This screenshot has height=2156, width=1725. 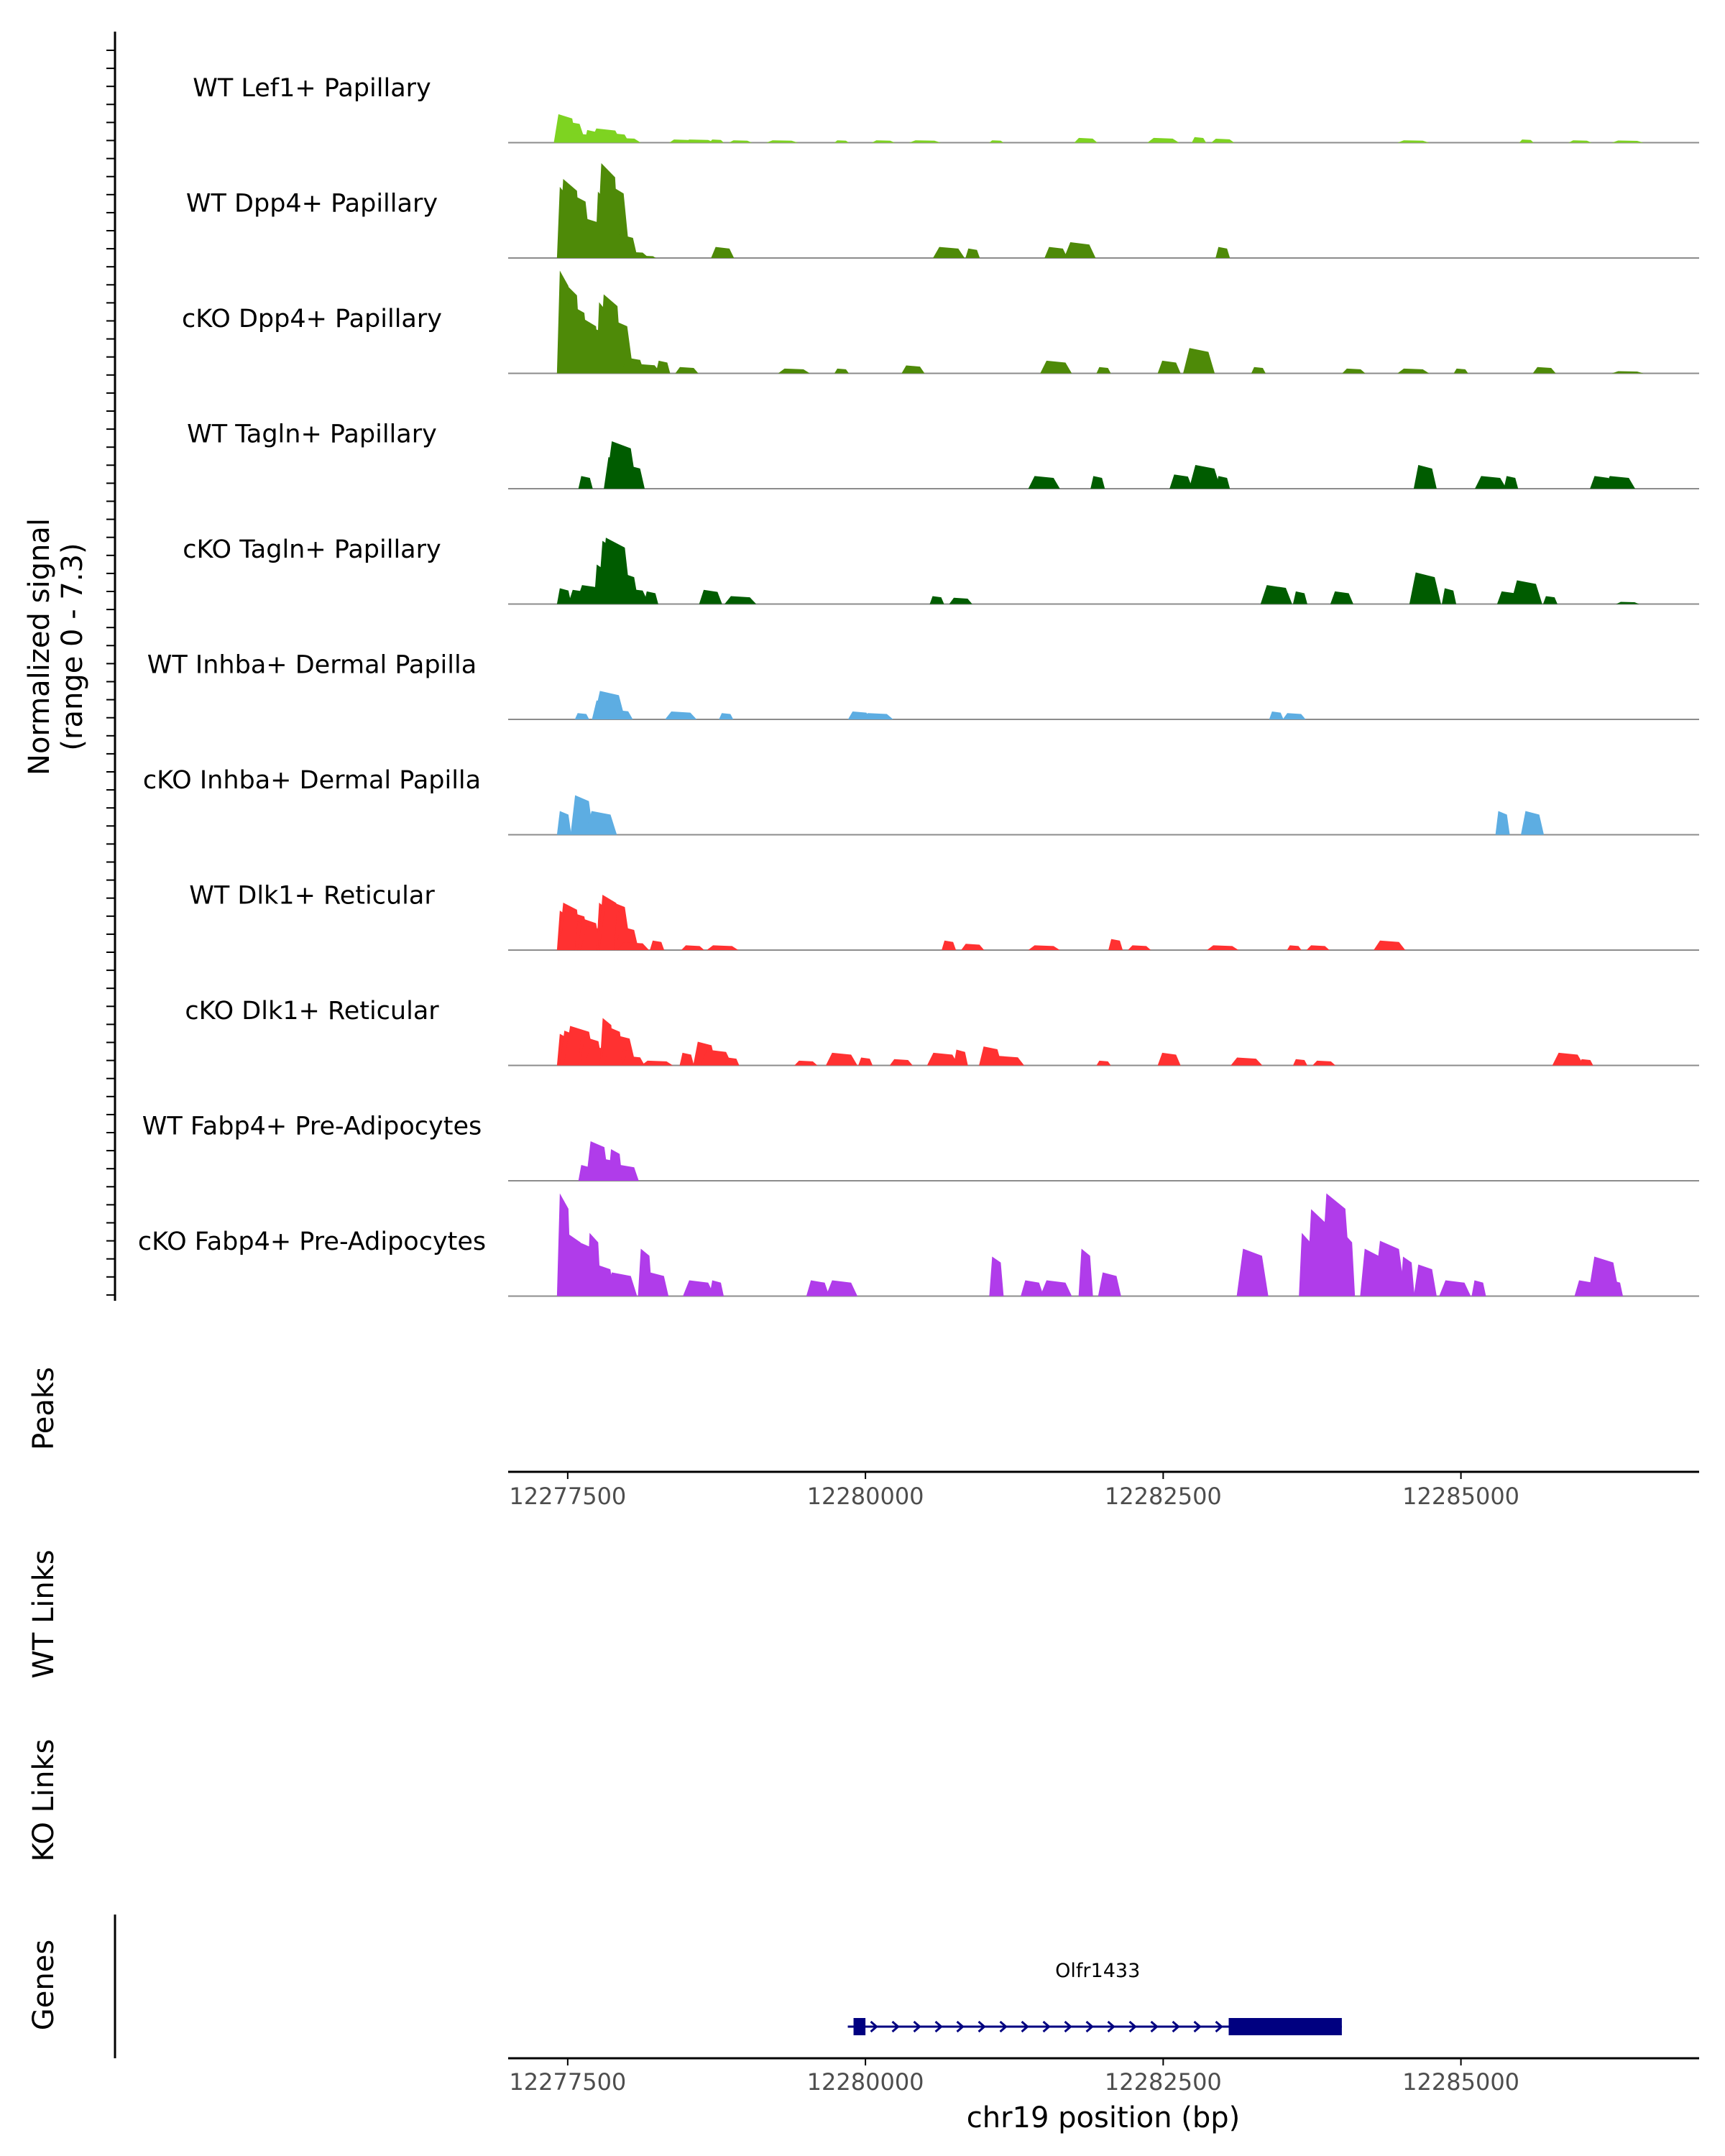 What do you see at coordinates (940, 322) in the screenshot?
I see `track-2: cKO Dpp4+ Papillary` at bounding box center [940, 322].